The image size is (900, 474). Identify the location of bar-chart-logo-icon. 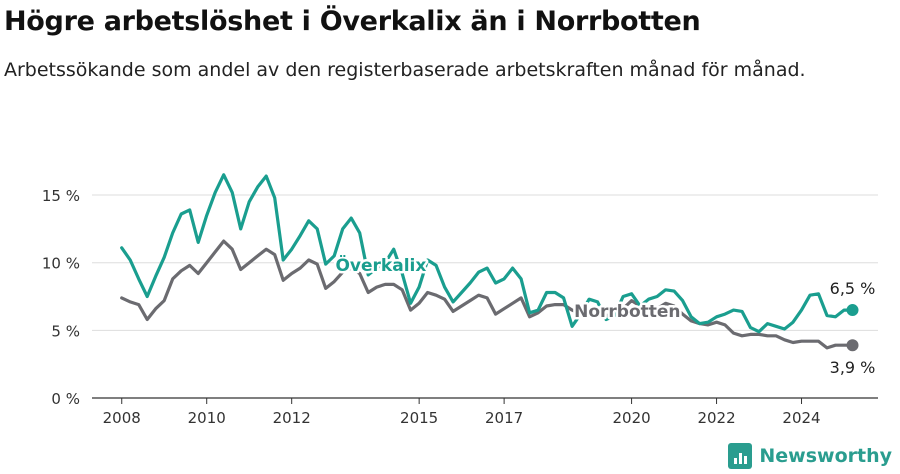
(740, 456).